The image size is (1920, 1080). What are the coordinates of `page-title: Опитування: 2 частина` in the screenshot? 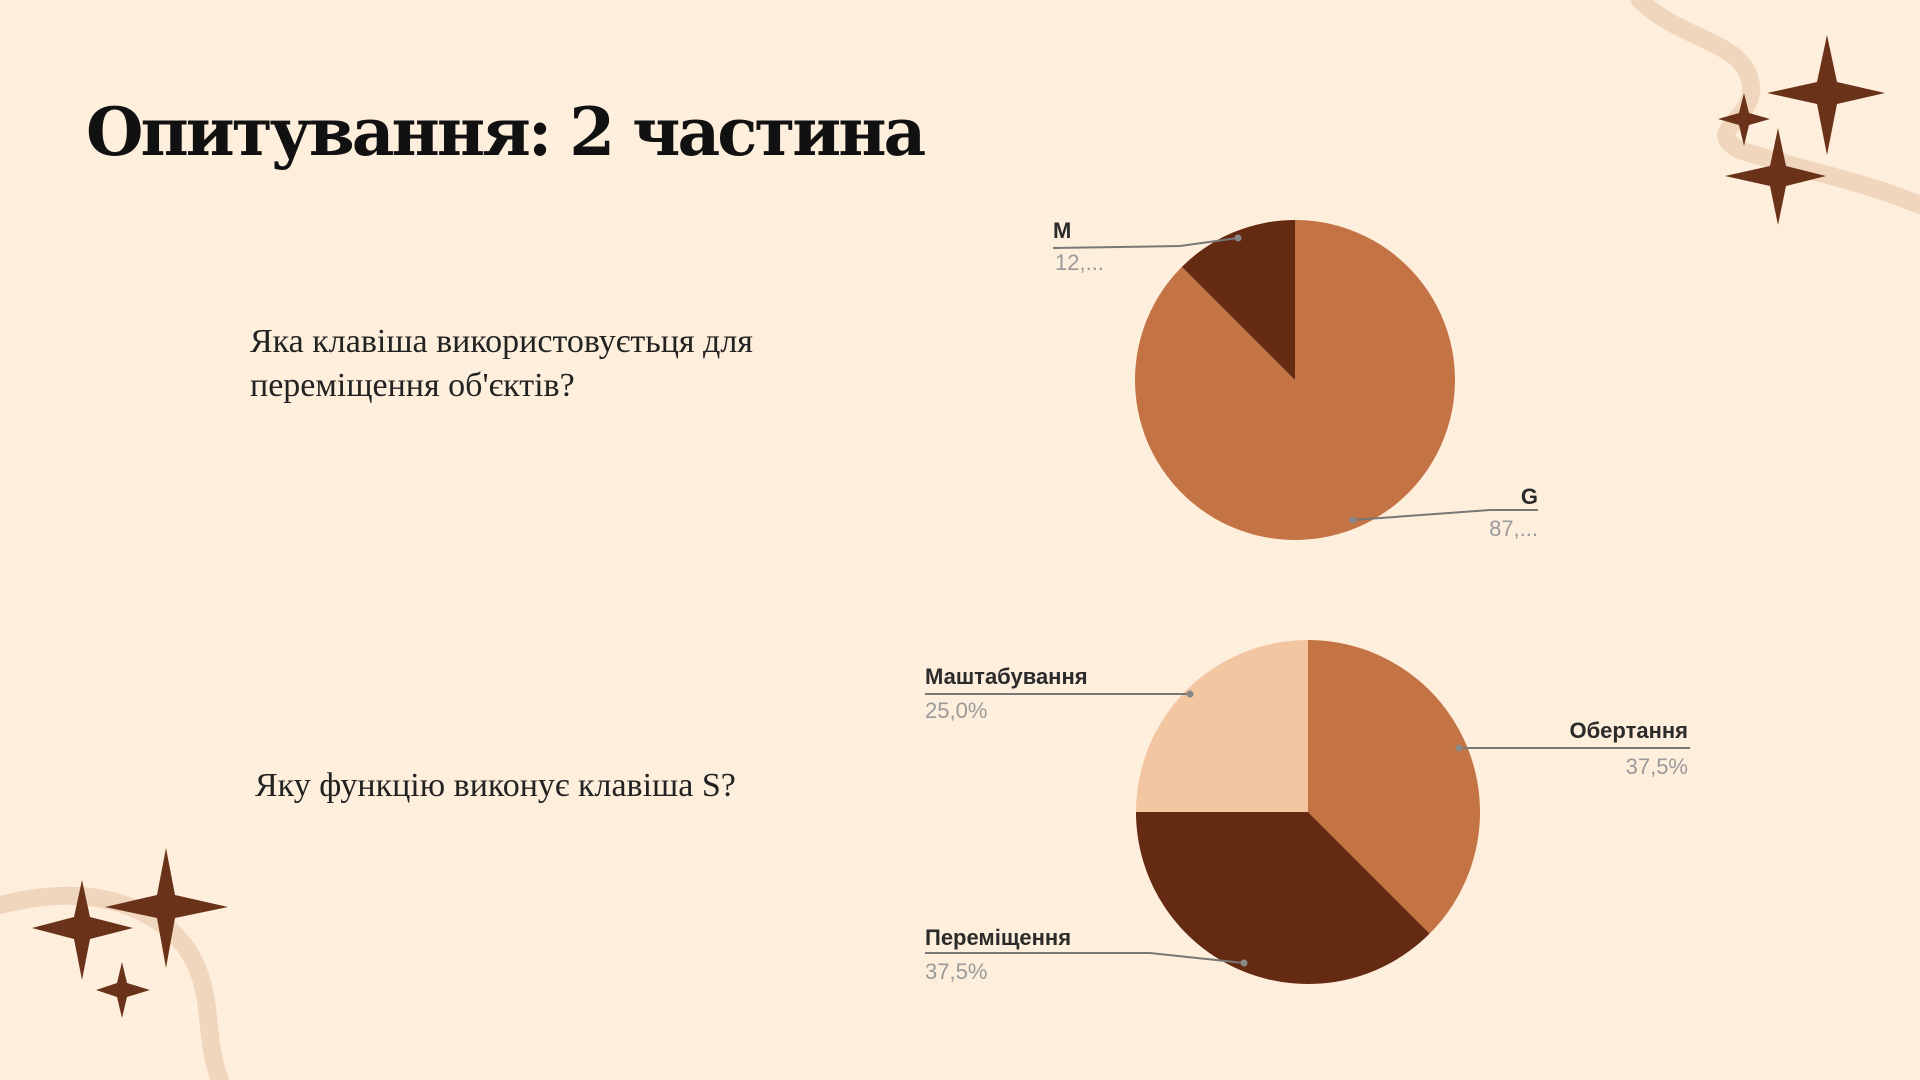 It's located at (506, 132).